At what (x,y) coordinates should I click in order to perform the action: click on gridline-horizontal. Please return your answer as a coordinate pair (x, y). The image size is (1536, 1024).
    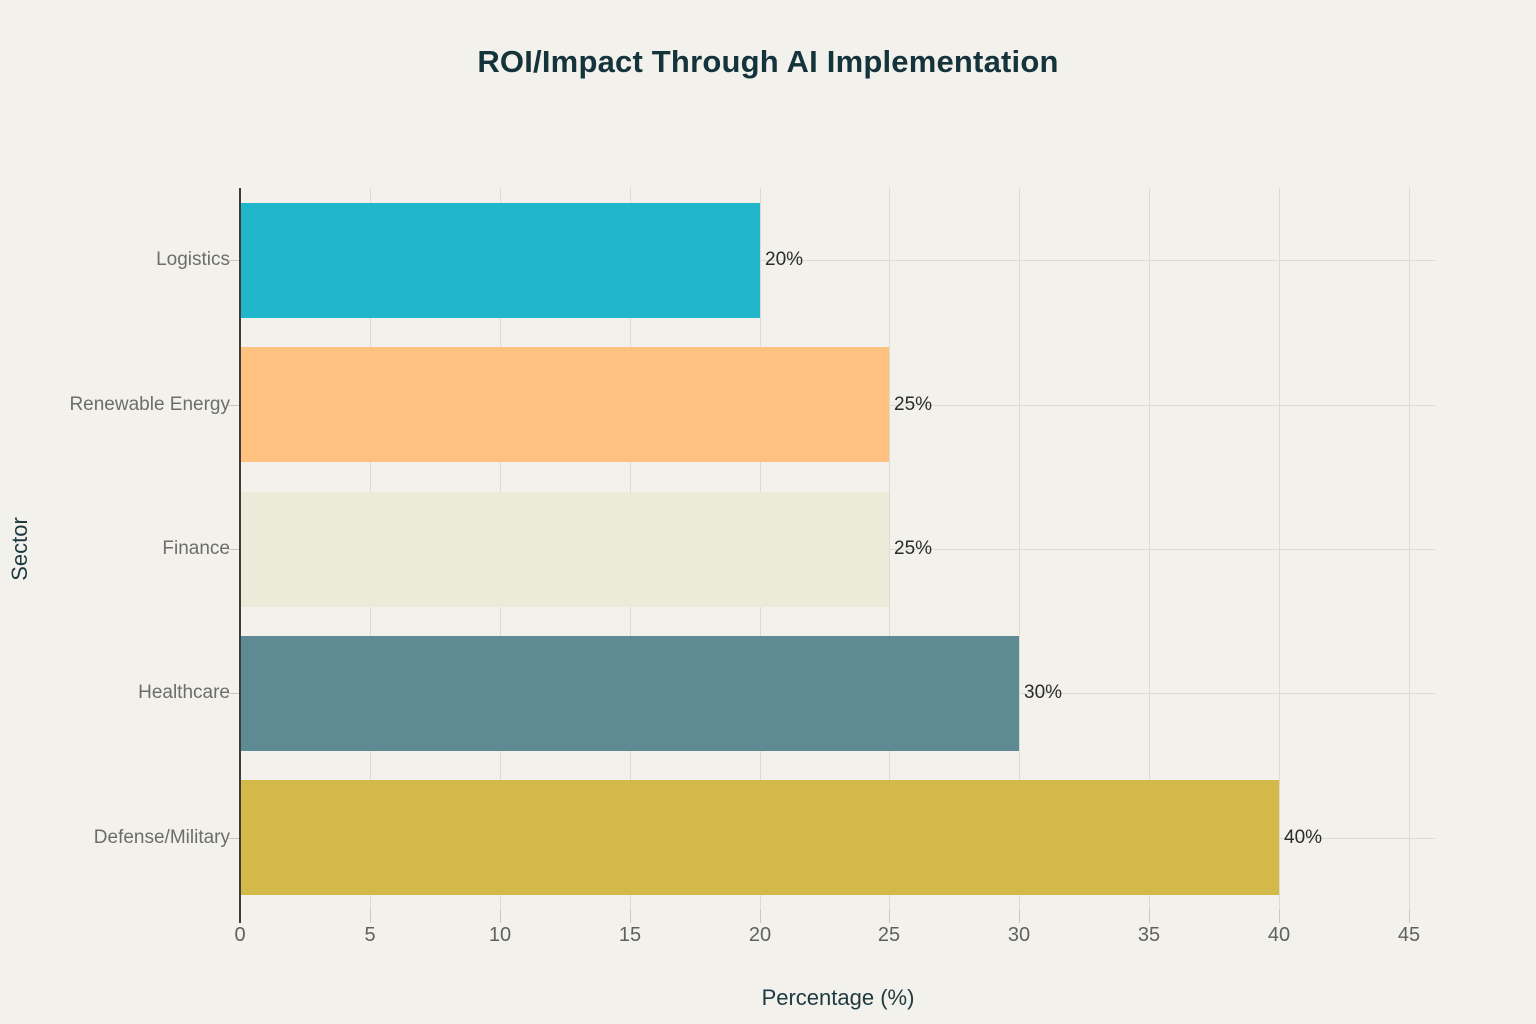
    Looking at the image, I should click on (837, 260).